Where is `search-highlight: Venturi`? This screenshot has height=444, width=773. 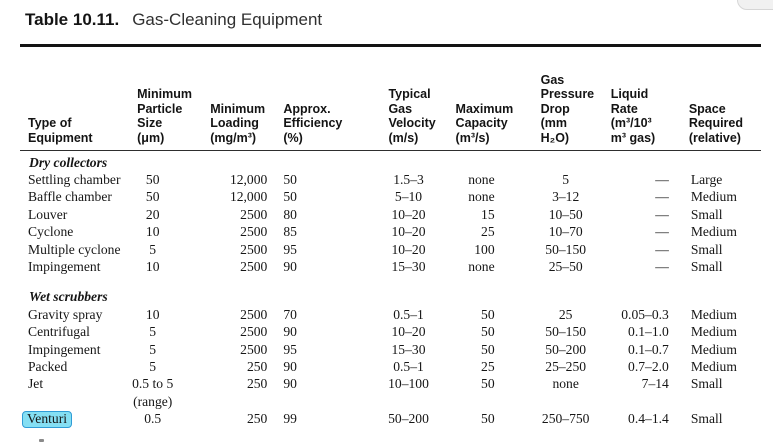
search-highlight: Venturi is located at coordinates (47, 420).